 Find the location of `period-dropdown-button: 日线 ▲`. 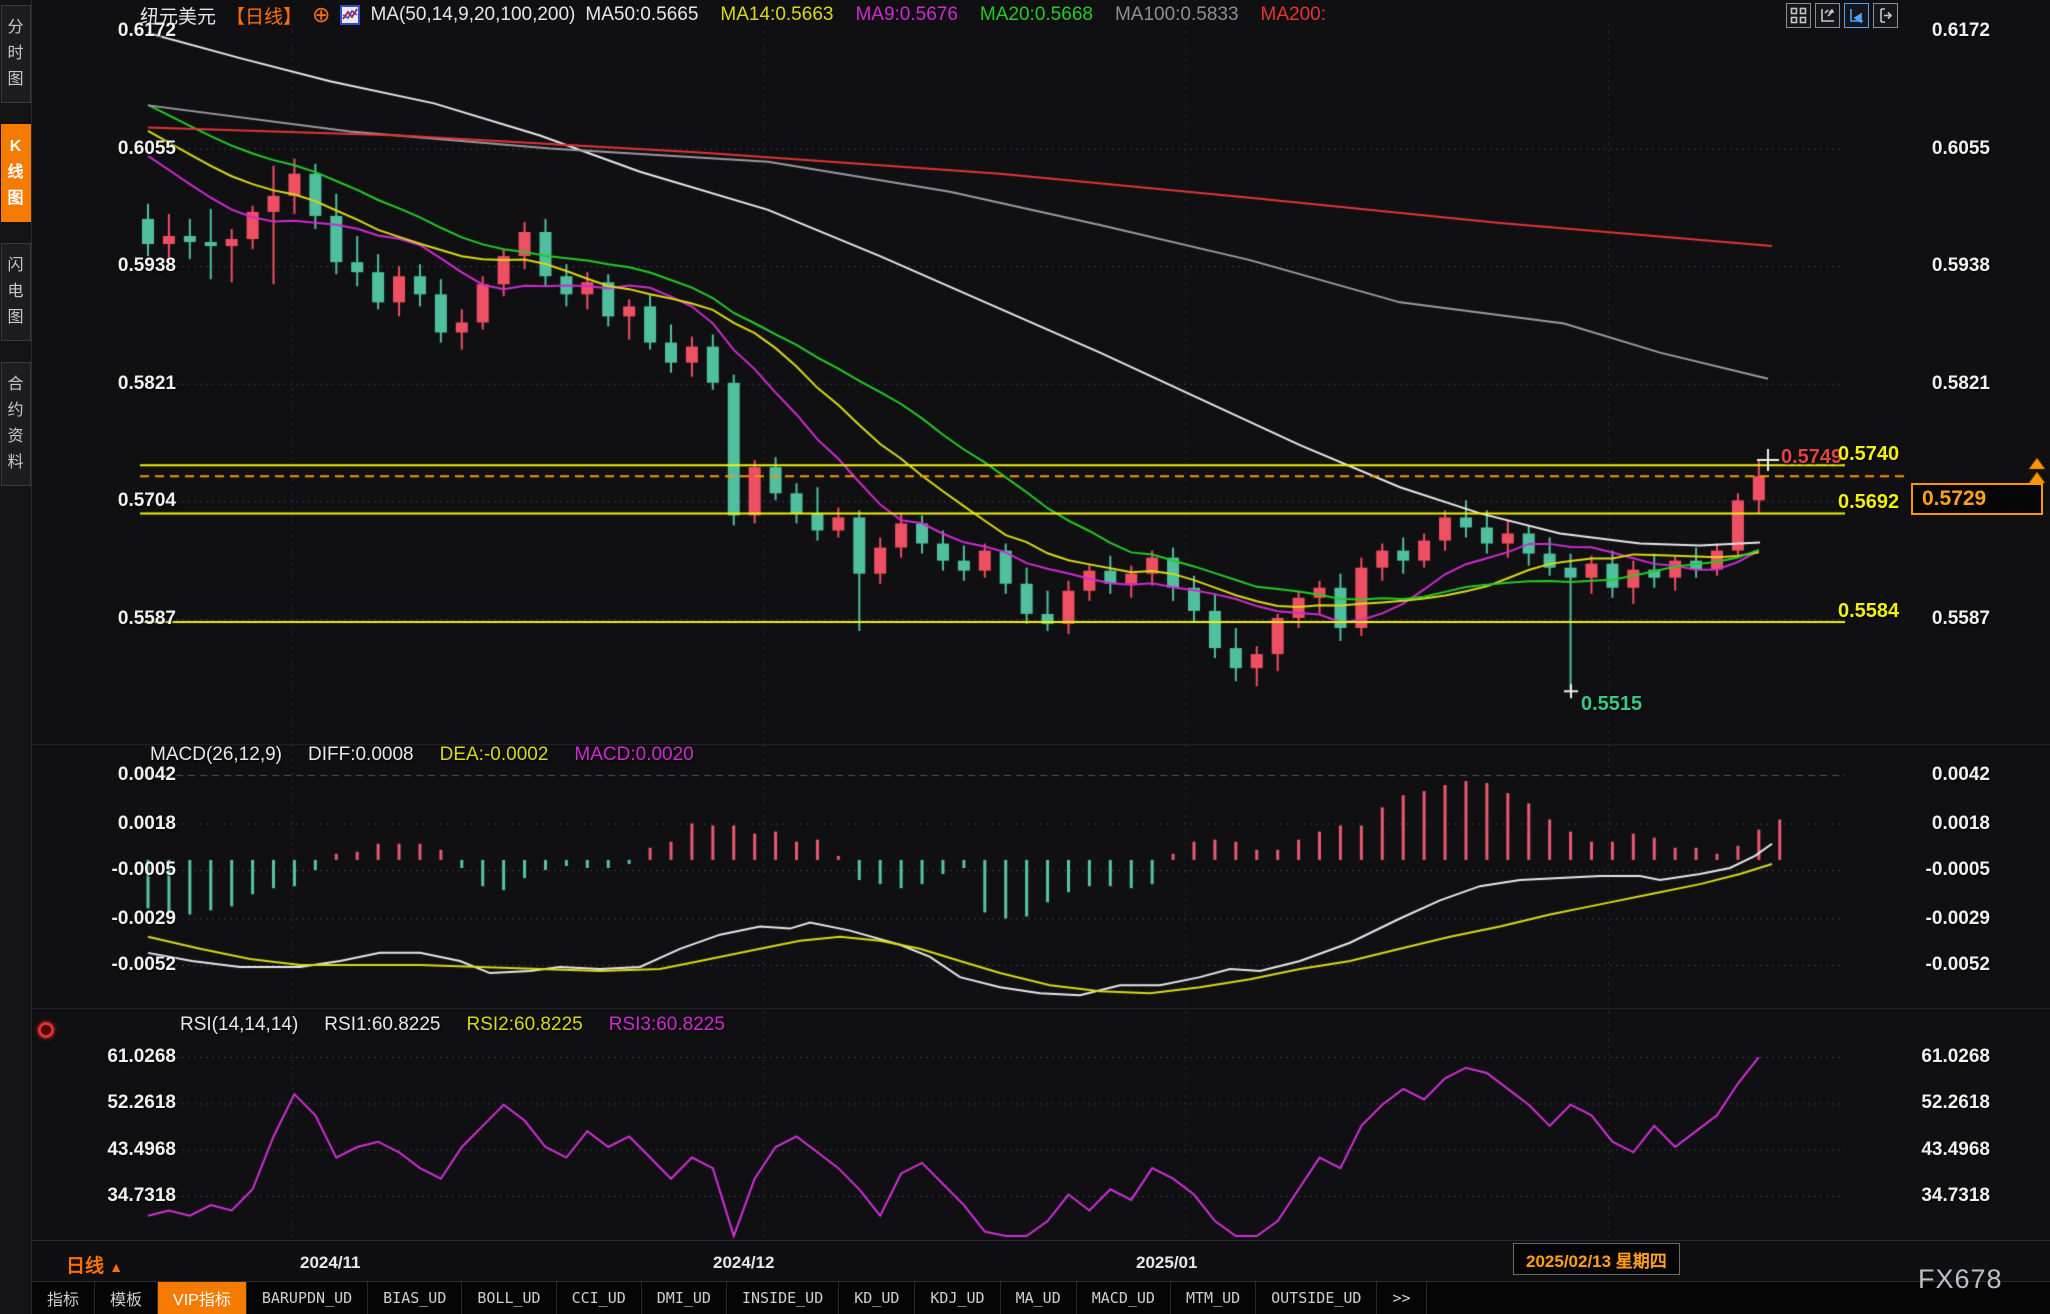

period-dropdown-button: 日线 ▲ is located at coordinates (94, 1264).